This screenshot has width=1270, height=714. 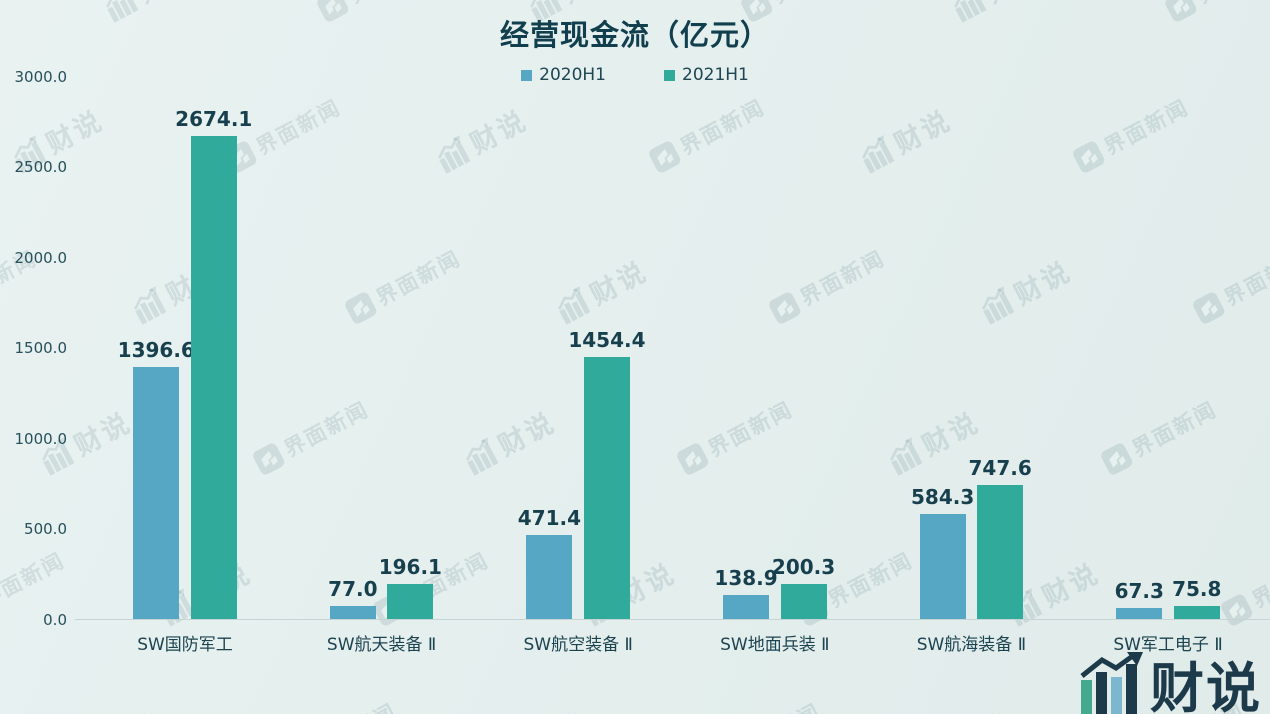 I want to click on x-axis-line, so click(x=672, y=619).